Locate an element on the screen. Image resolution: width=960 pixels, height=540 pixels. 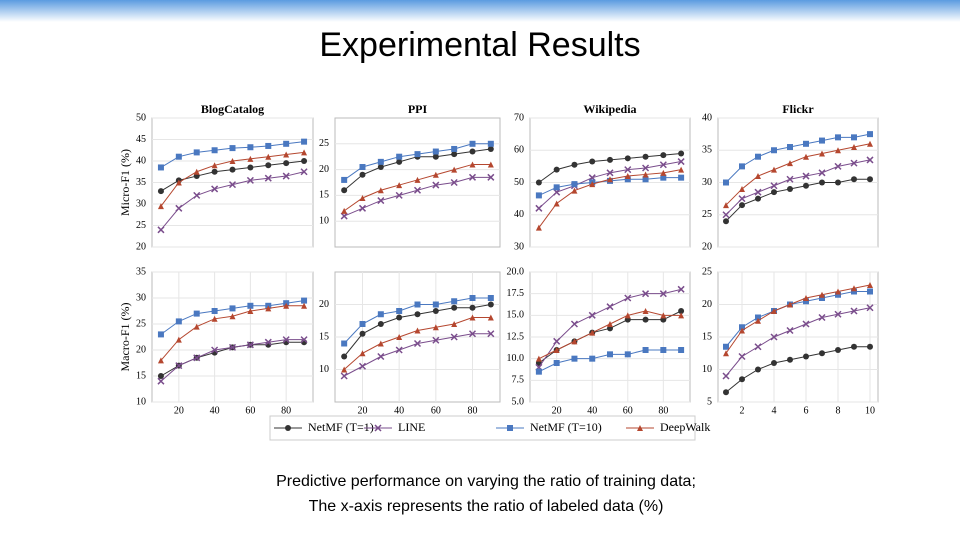
x-tick-label: 60 is located at coordinates (436, 410).